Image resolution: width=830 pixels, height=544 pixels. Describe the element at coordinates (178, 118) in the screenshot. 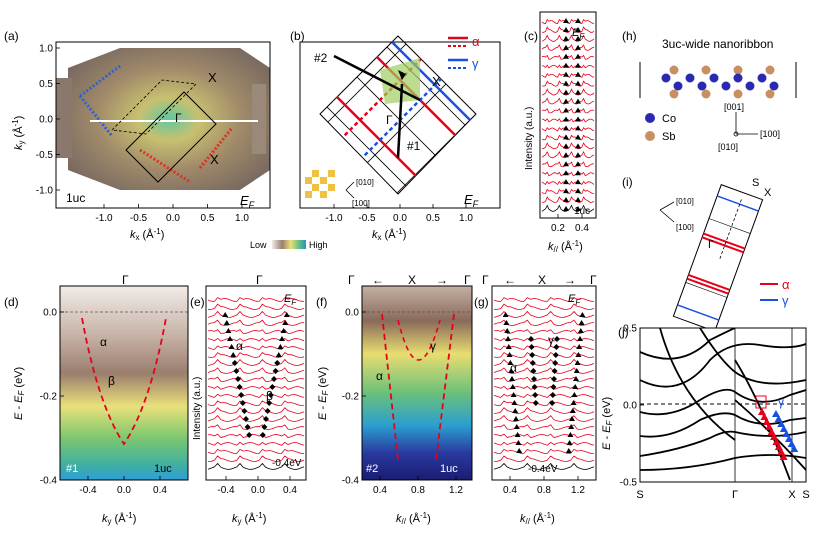

I see `gamma-point-a: Γ` at that location.